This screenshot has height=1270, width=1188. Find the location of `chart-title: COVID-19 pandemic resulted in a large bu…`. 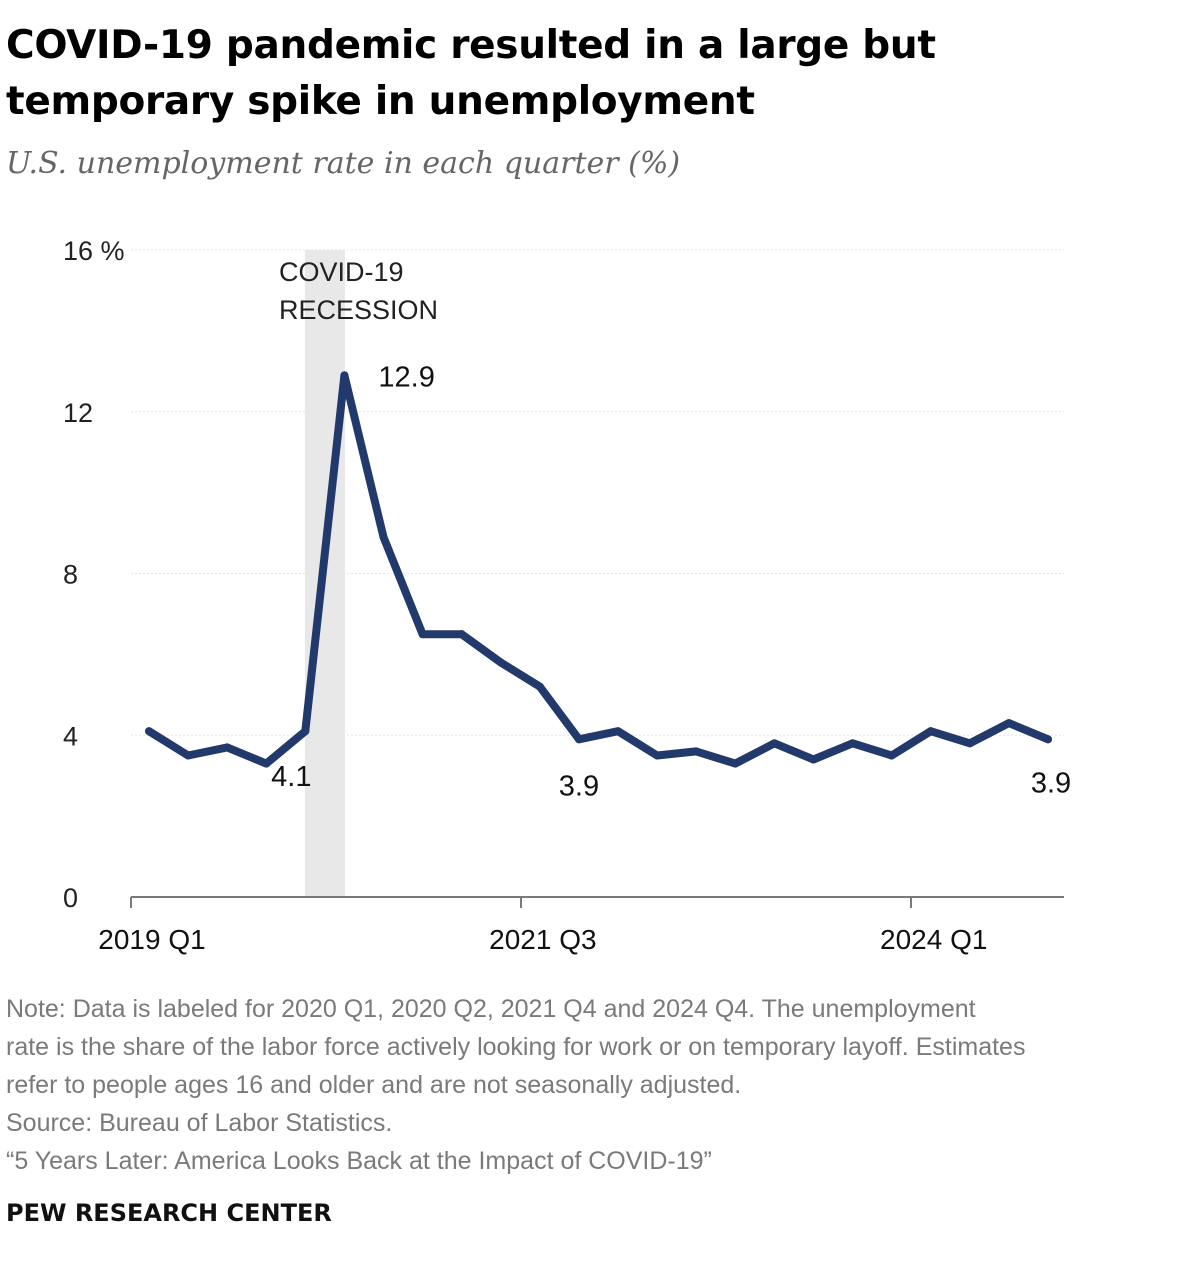

chart-title: COVID-19 pandemic resulted in a large bu… is located at coordinates (471, 73).